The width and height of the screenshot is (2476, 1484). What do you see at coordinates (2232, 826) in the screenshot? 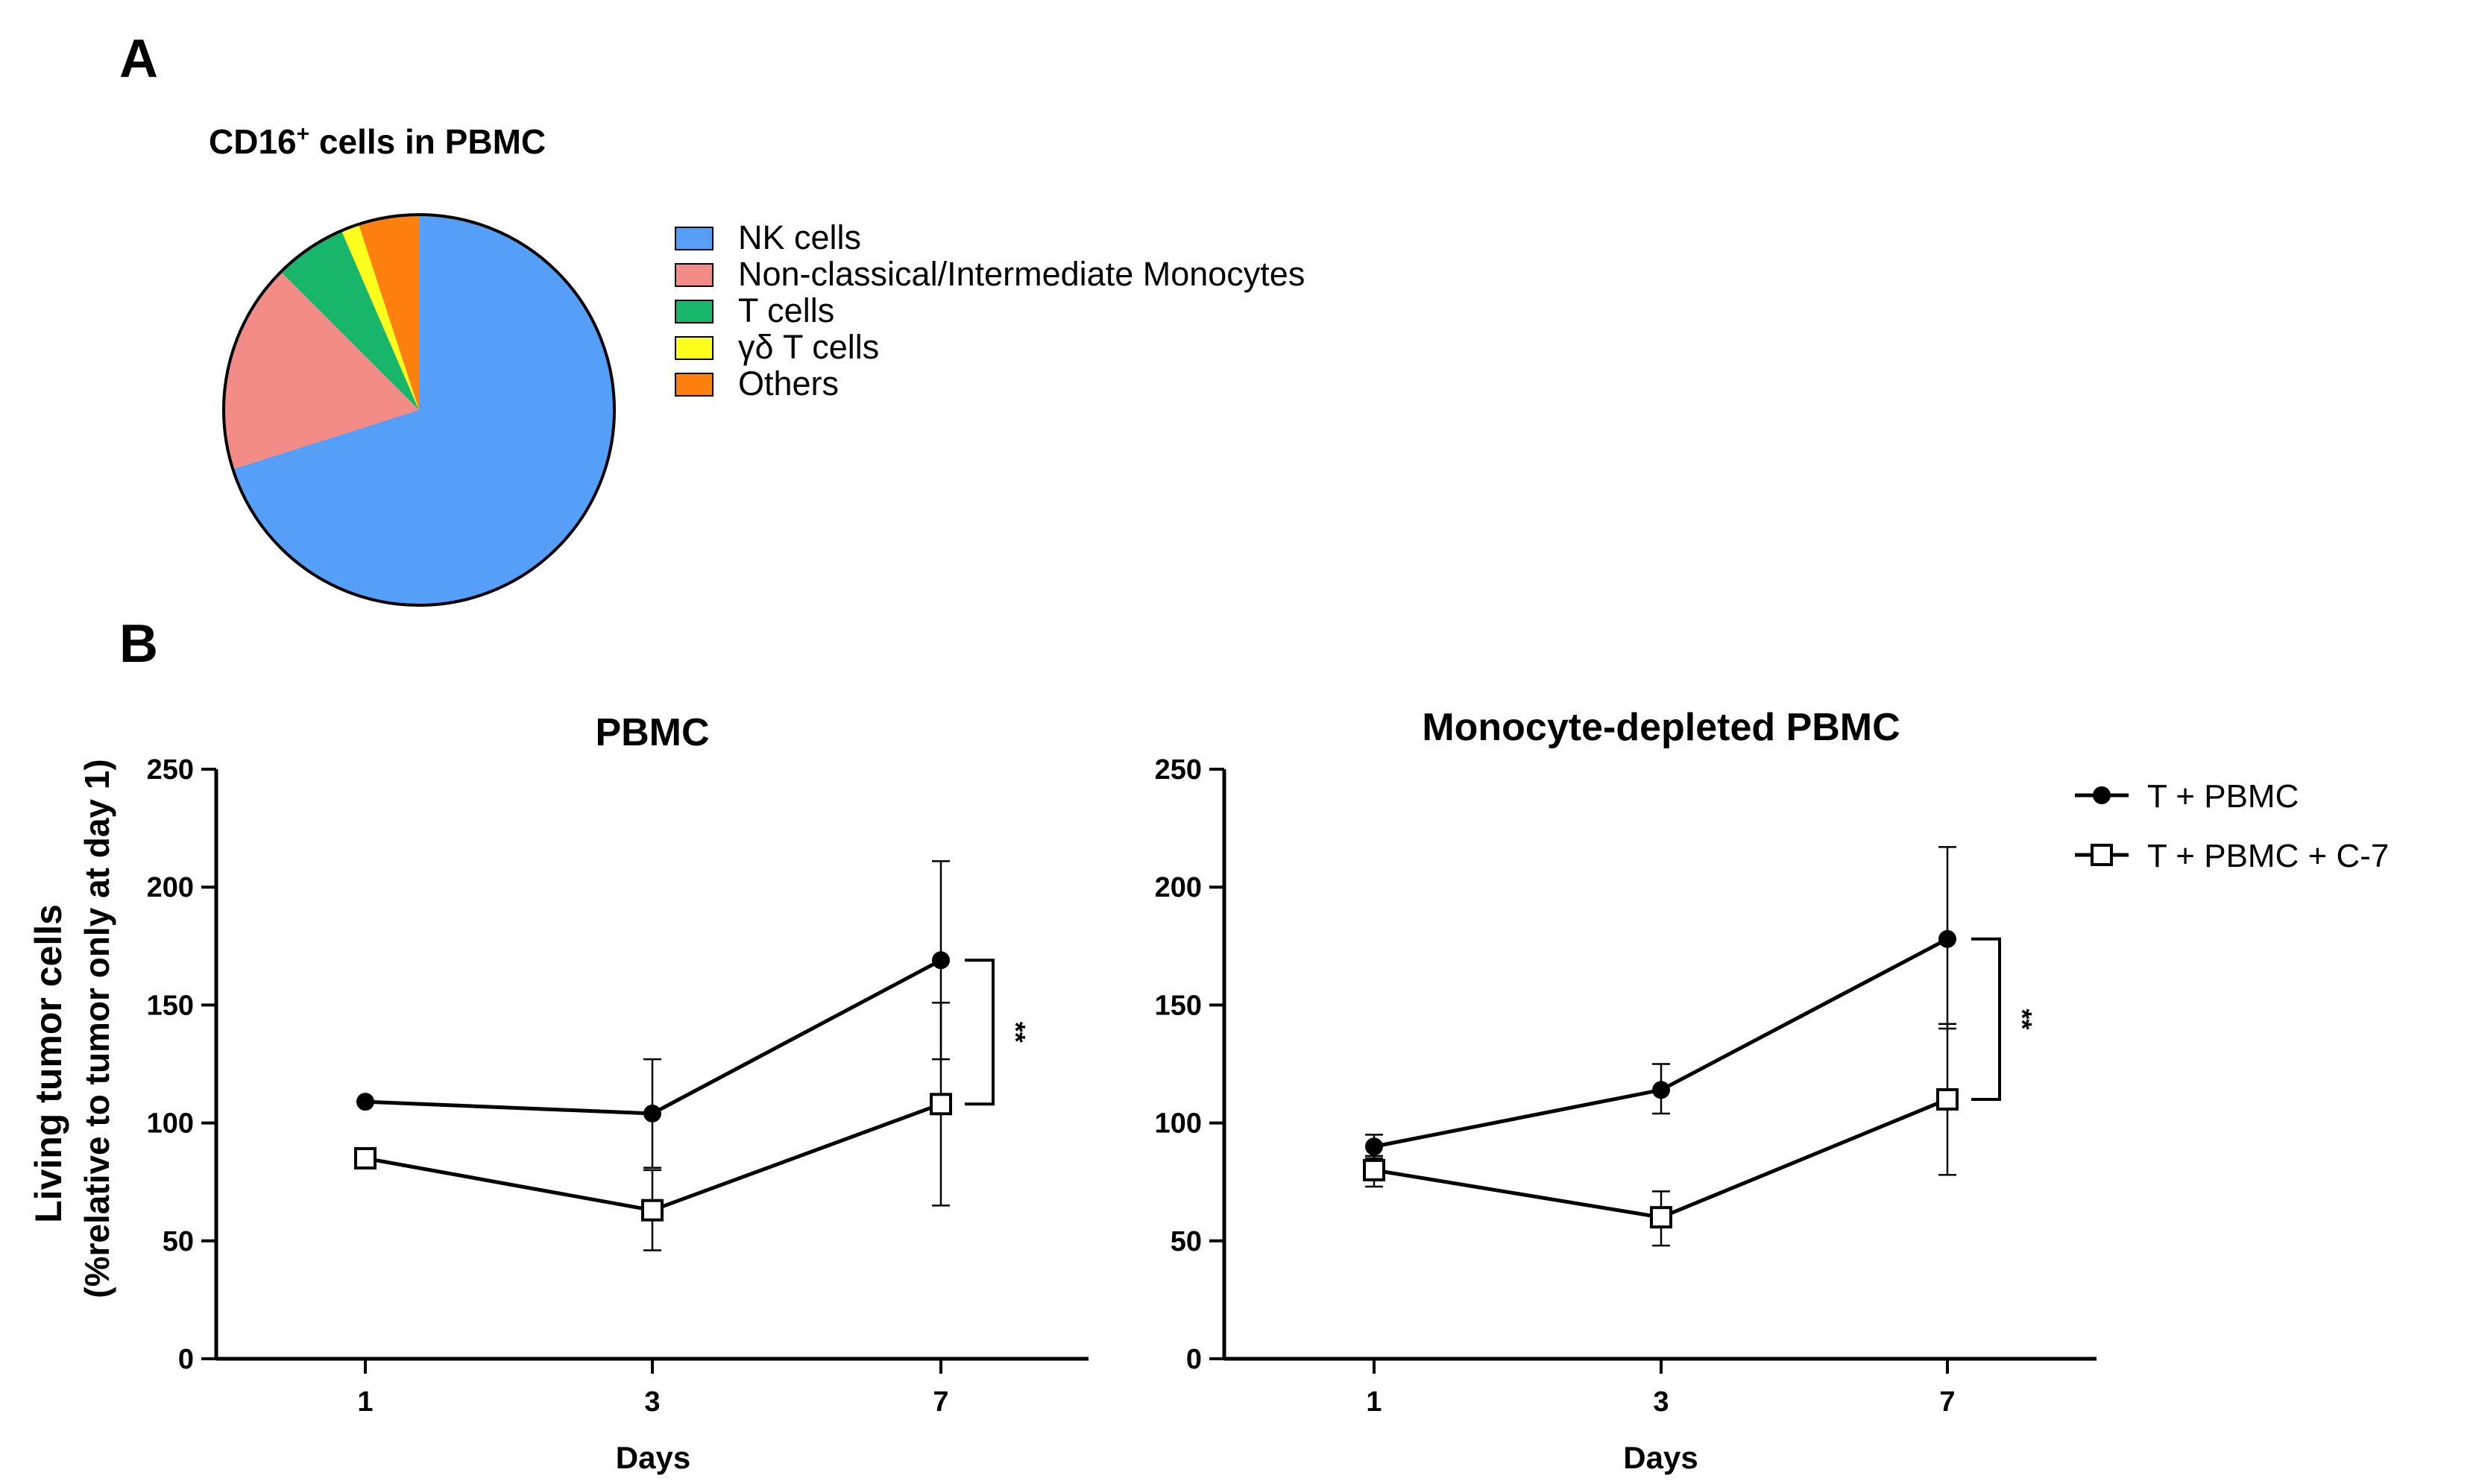
I see `series-legend: T + PBMC T + PBMC + C-7` at bounding box center [2232, 826].